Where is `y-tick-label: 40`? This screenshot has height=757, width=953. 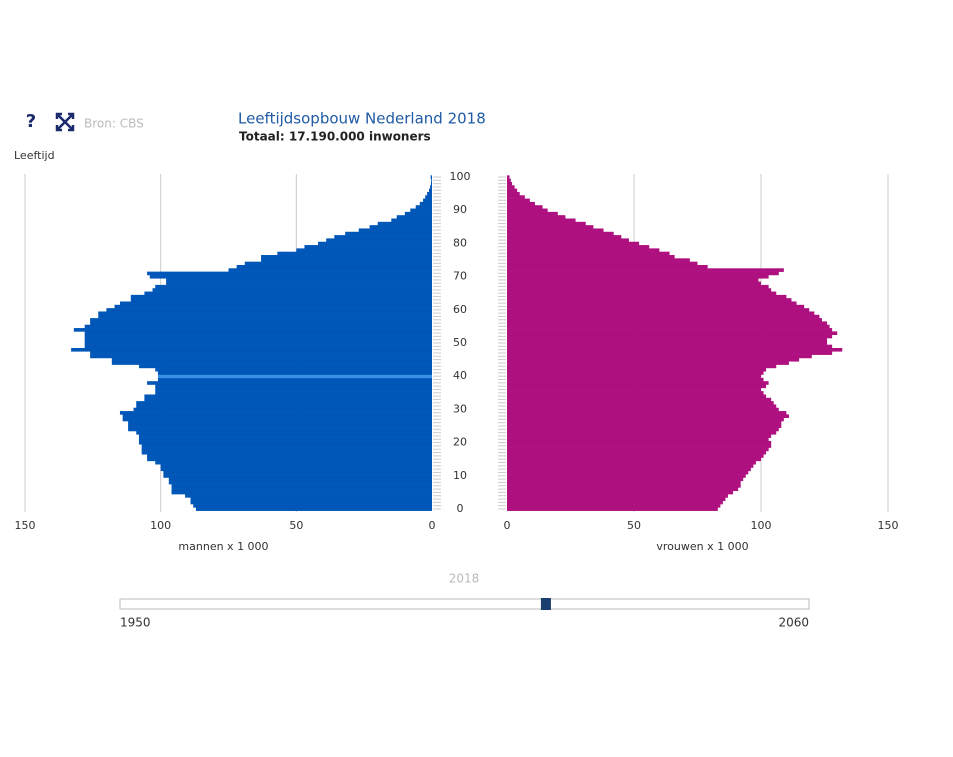
y-tick-label: 40 is located at coordinates (460, 375).